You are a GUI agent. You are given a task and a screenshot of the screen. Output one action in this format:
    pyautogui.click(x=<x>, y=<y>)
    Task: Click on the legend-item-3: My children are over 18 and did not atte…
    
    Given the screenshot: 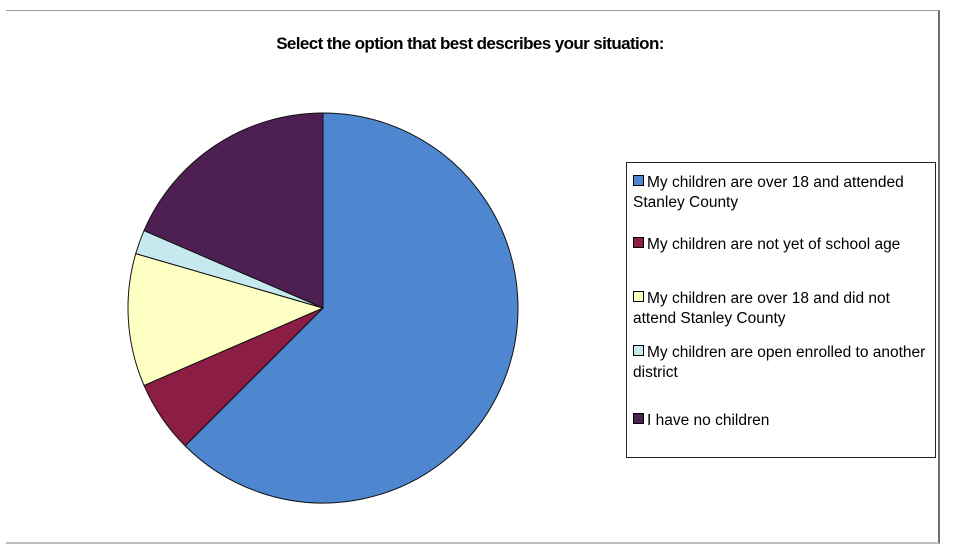 What is the action you would take?
    pyautogui.click(x=783, y=309)
    